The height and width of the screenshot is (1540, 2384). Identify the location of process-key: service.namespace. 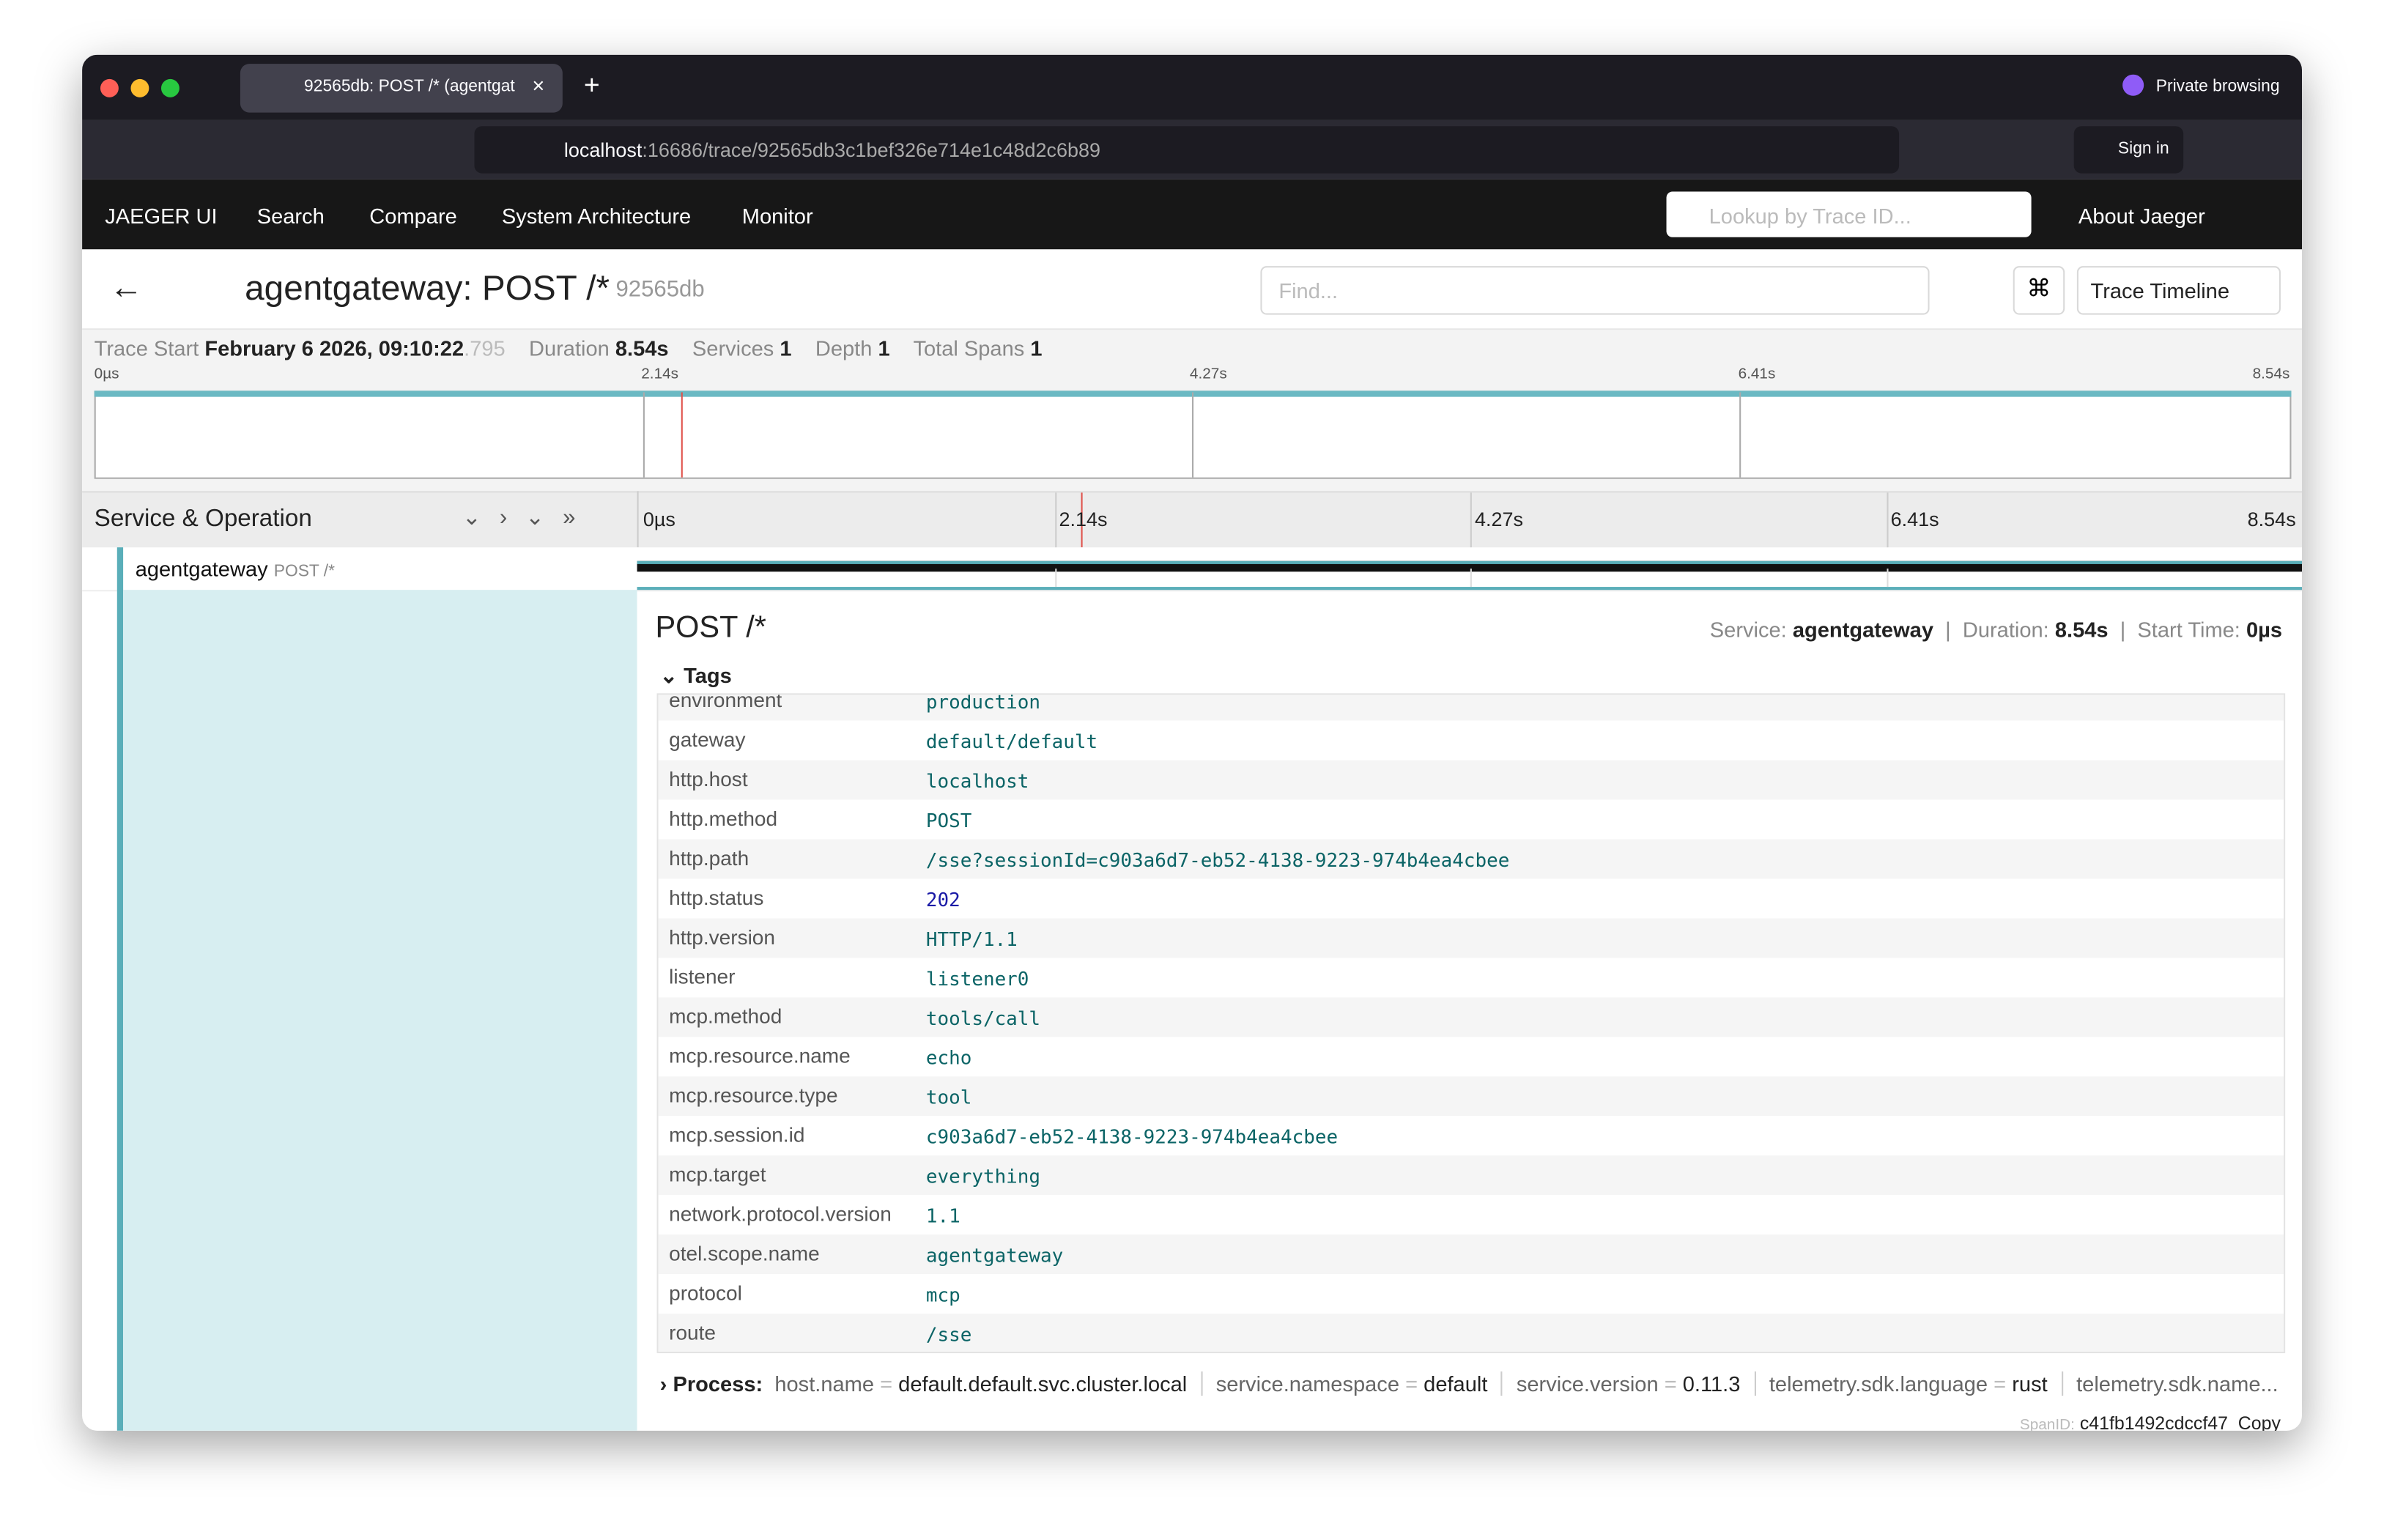
(1308, 1383).